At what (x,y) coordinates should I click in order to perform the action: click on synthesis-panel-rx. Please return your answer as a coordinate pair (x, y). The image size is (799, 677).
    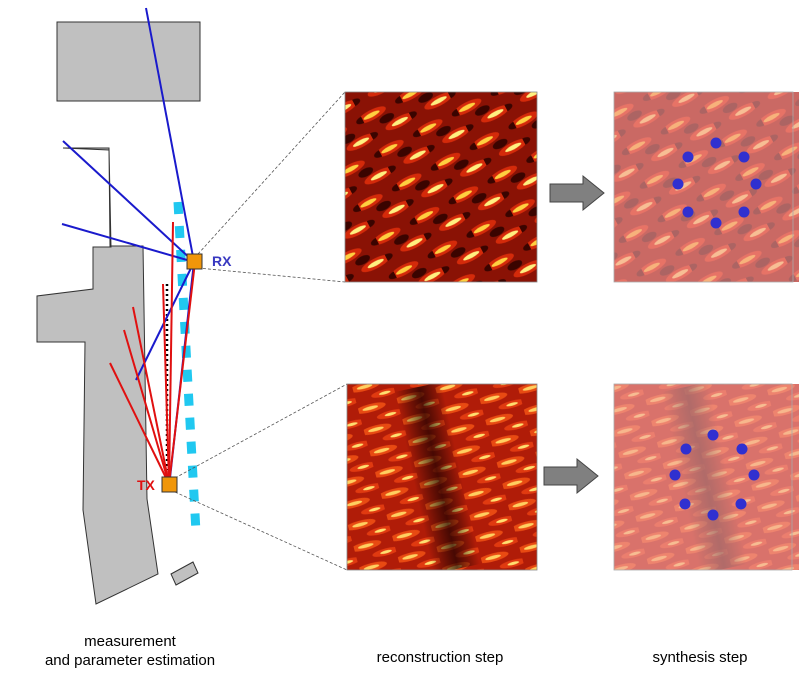
    Looking at the image, I should click on (706, 187).